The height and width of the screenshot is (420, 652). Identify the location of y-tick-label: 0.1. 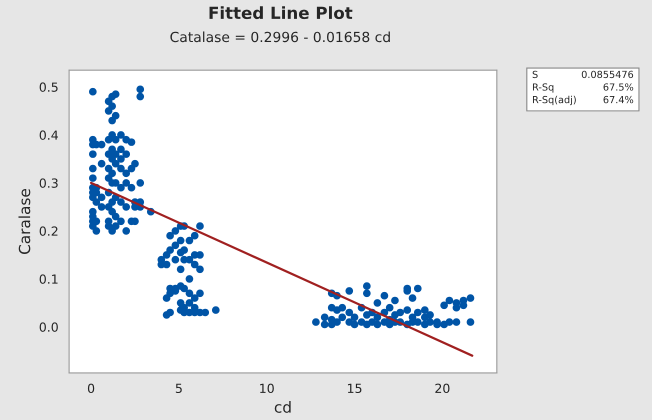
(49, 279).